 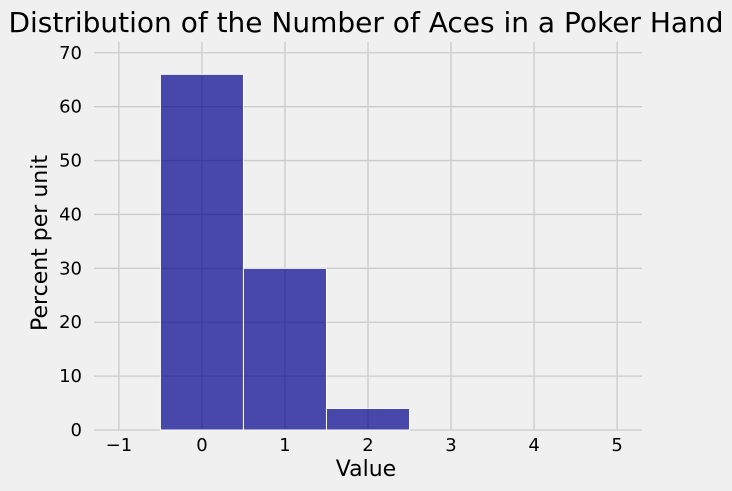 I want to click on x-tick-label: −1, so click(x=119, y=445).